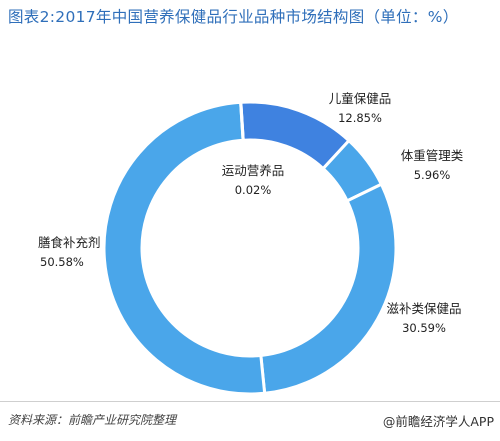 The image size is (500, 441). I want to click on slice-label-膳食补充剂: 膳食补充剂, so click(69, 242).